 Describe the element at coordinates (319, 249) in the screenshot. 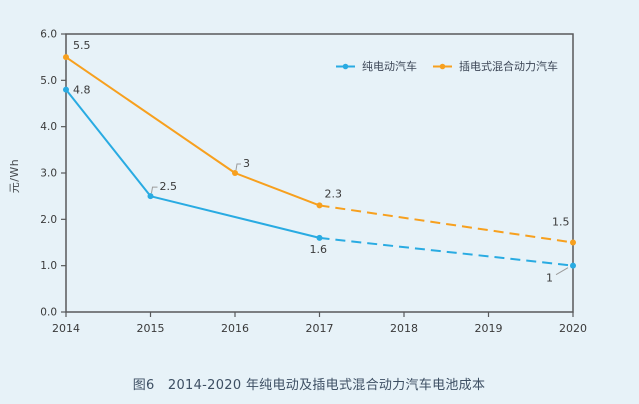

I see `data-point-label: 1.6` at that location.